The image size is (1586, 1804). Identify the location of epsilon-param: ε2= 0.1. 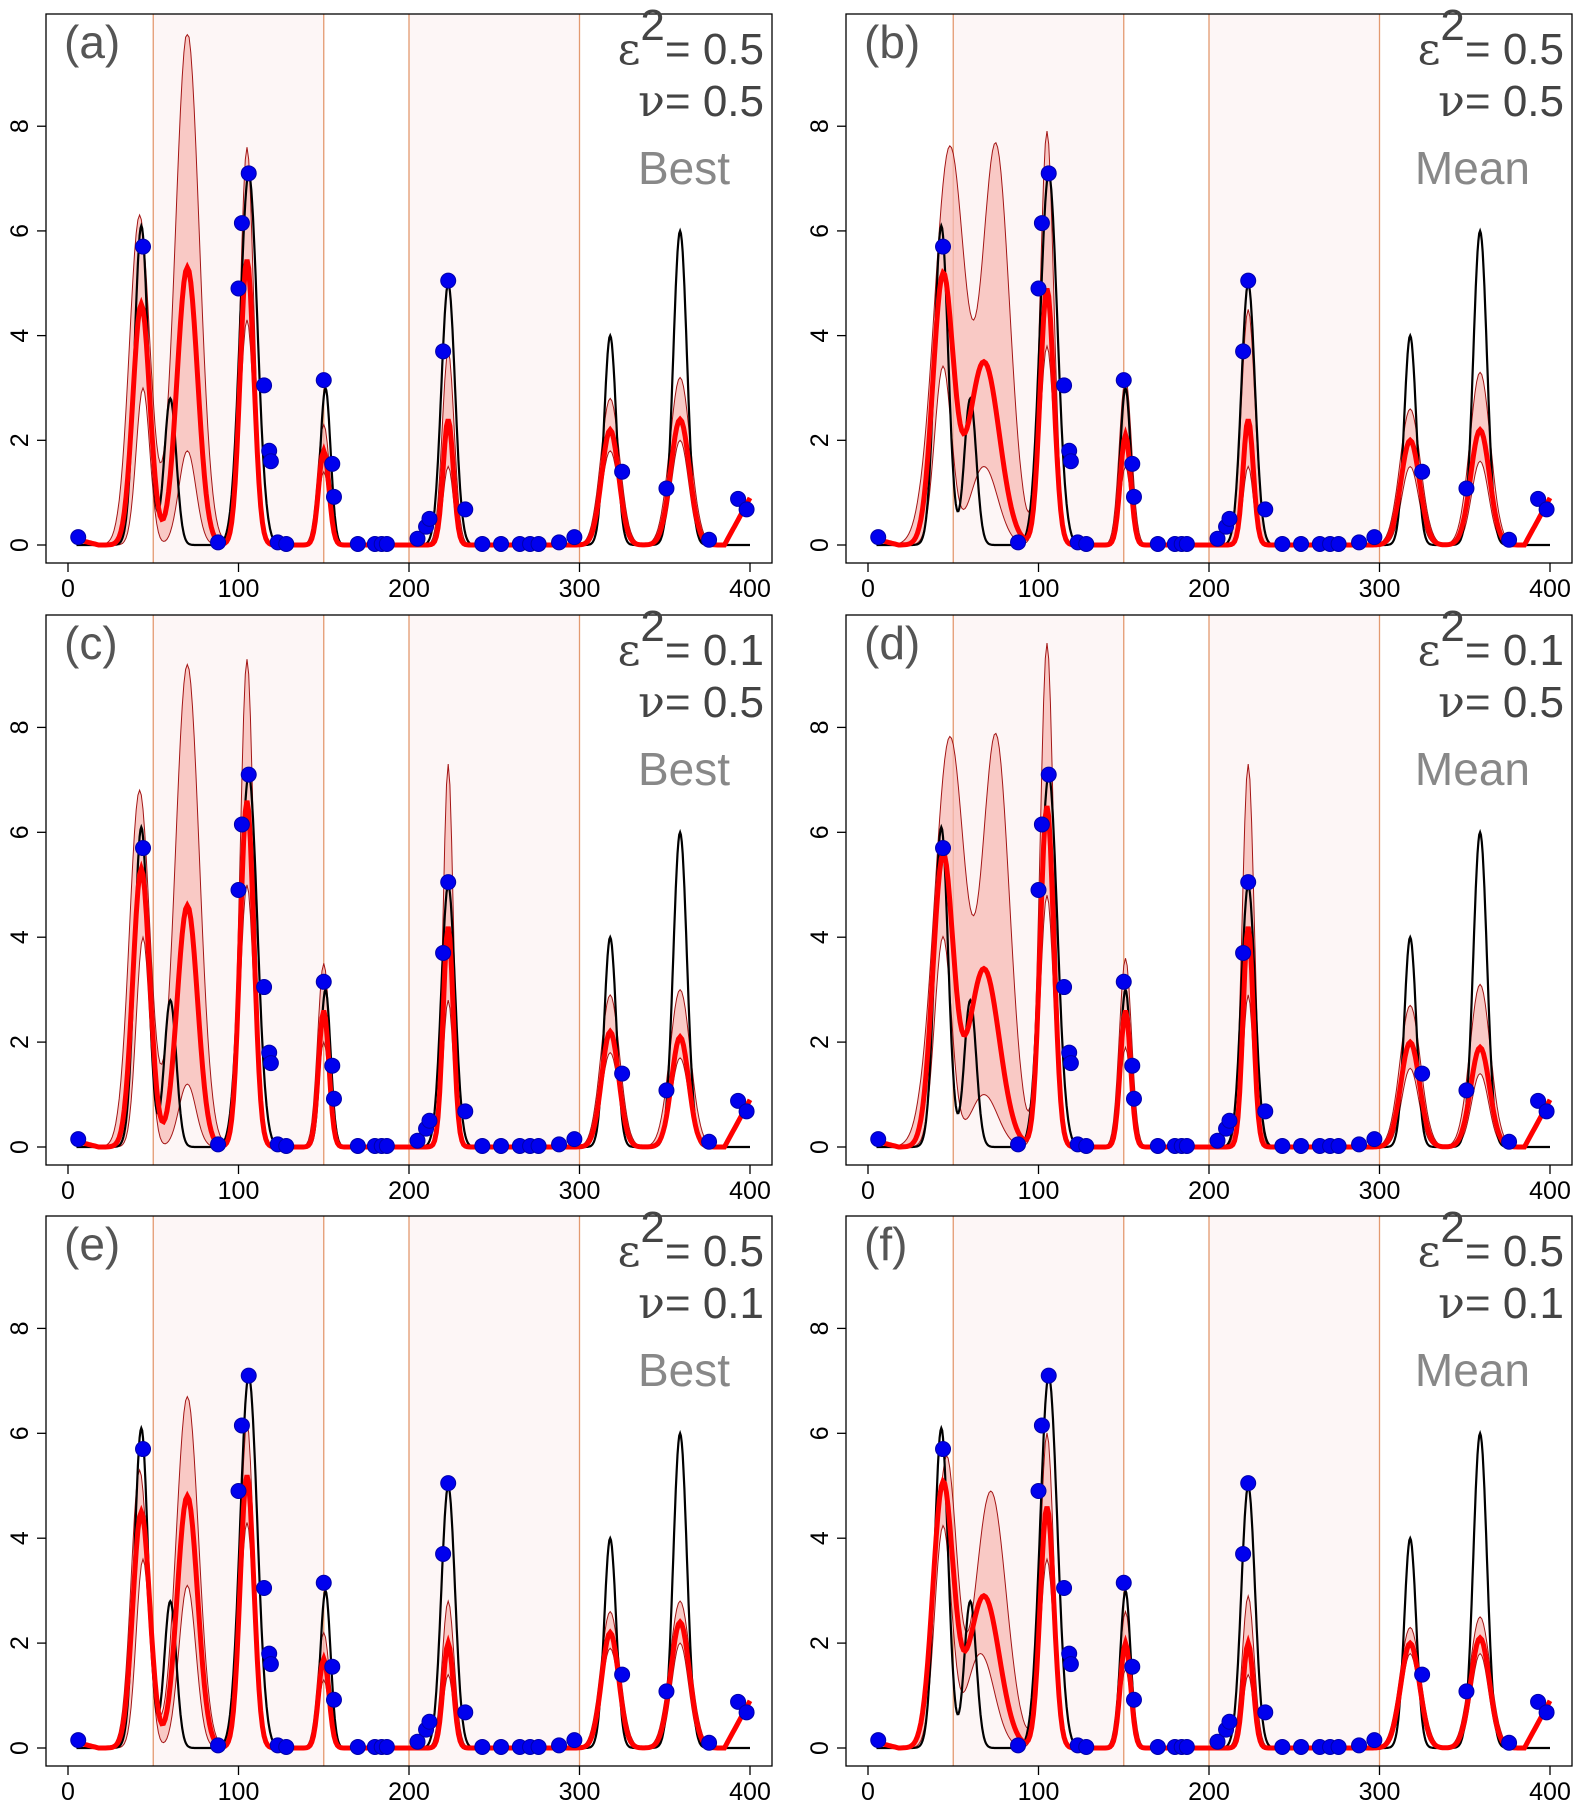
(691, 639).